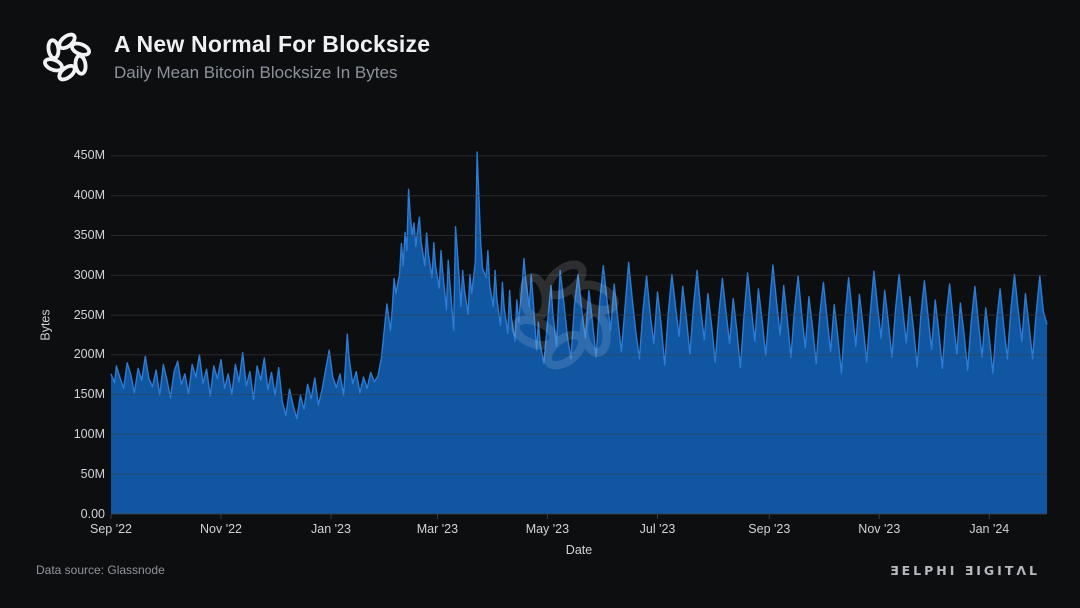 The width and height of the screenshot is (1080, 608). Describe the element at coordinates (89, 314) in the screenshot. I see `y-tick-label: 250M` at that location.